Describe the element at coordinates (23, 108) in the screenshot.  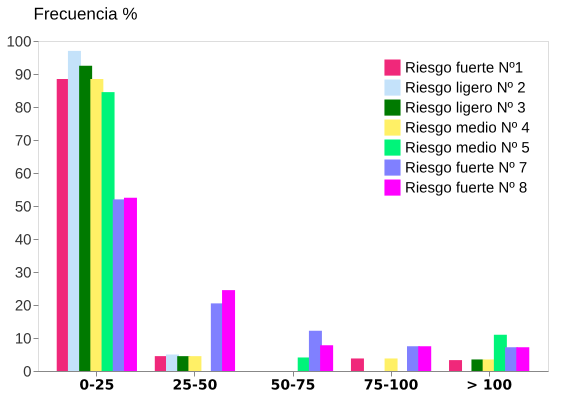
I see `y-tick-label: 80` at that location.